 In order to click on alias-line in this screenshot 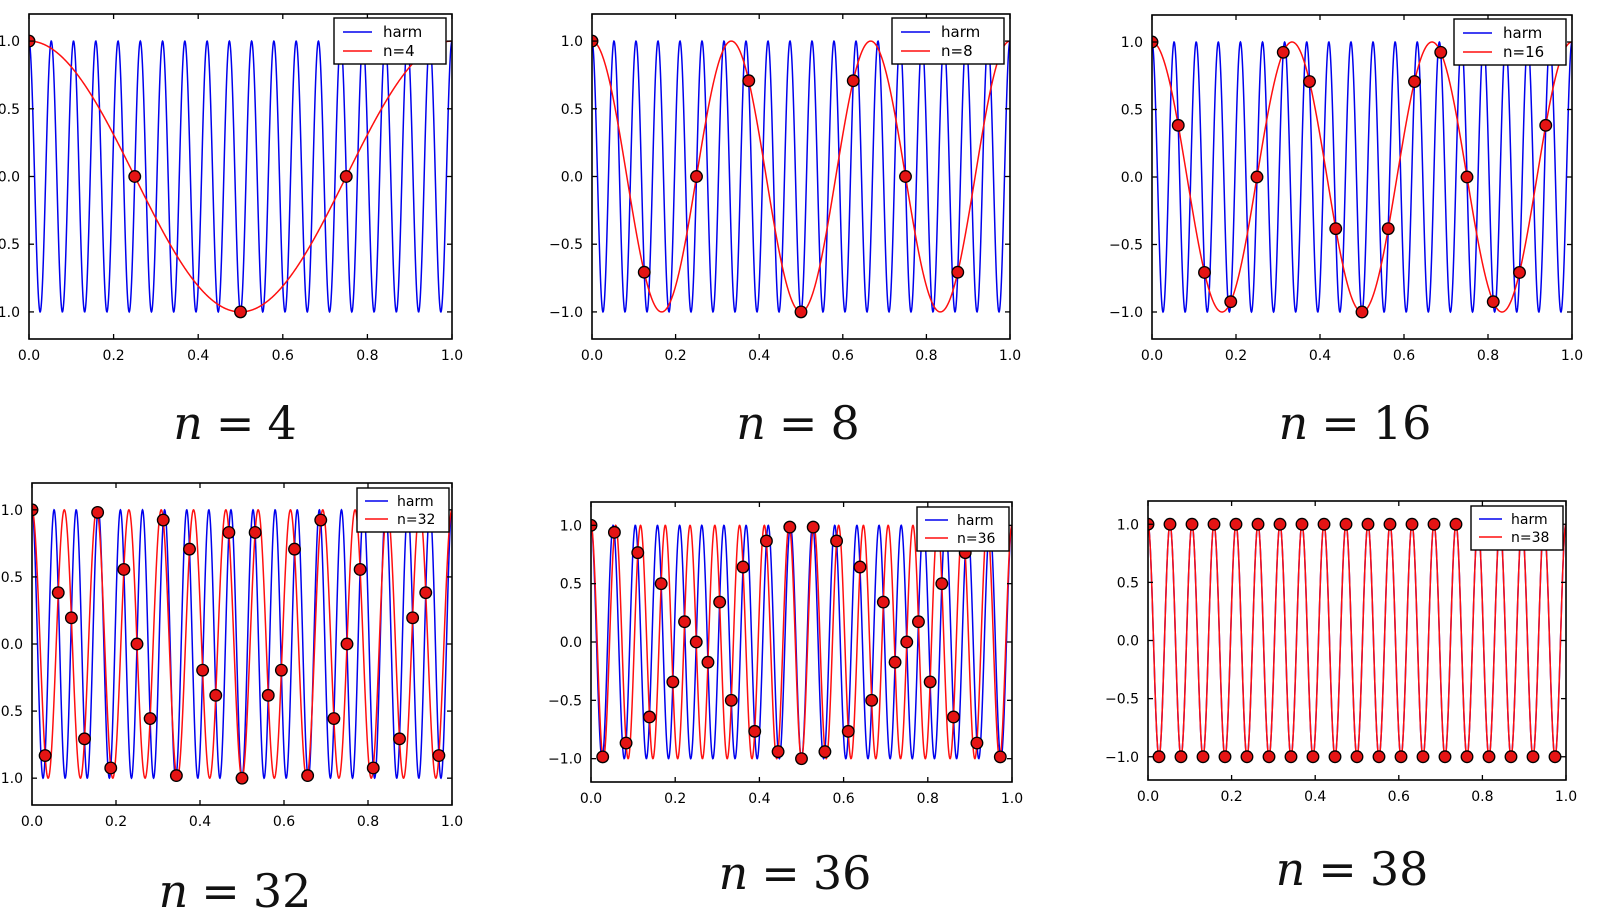, I will do `click(1357, 640)`.